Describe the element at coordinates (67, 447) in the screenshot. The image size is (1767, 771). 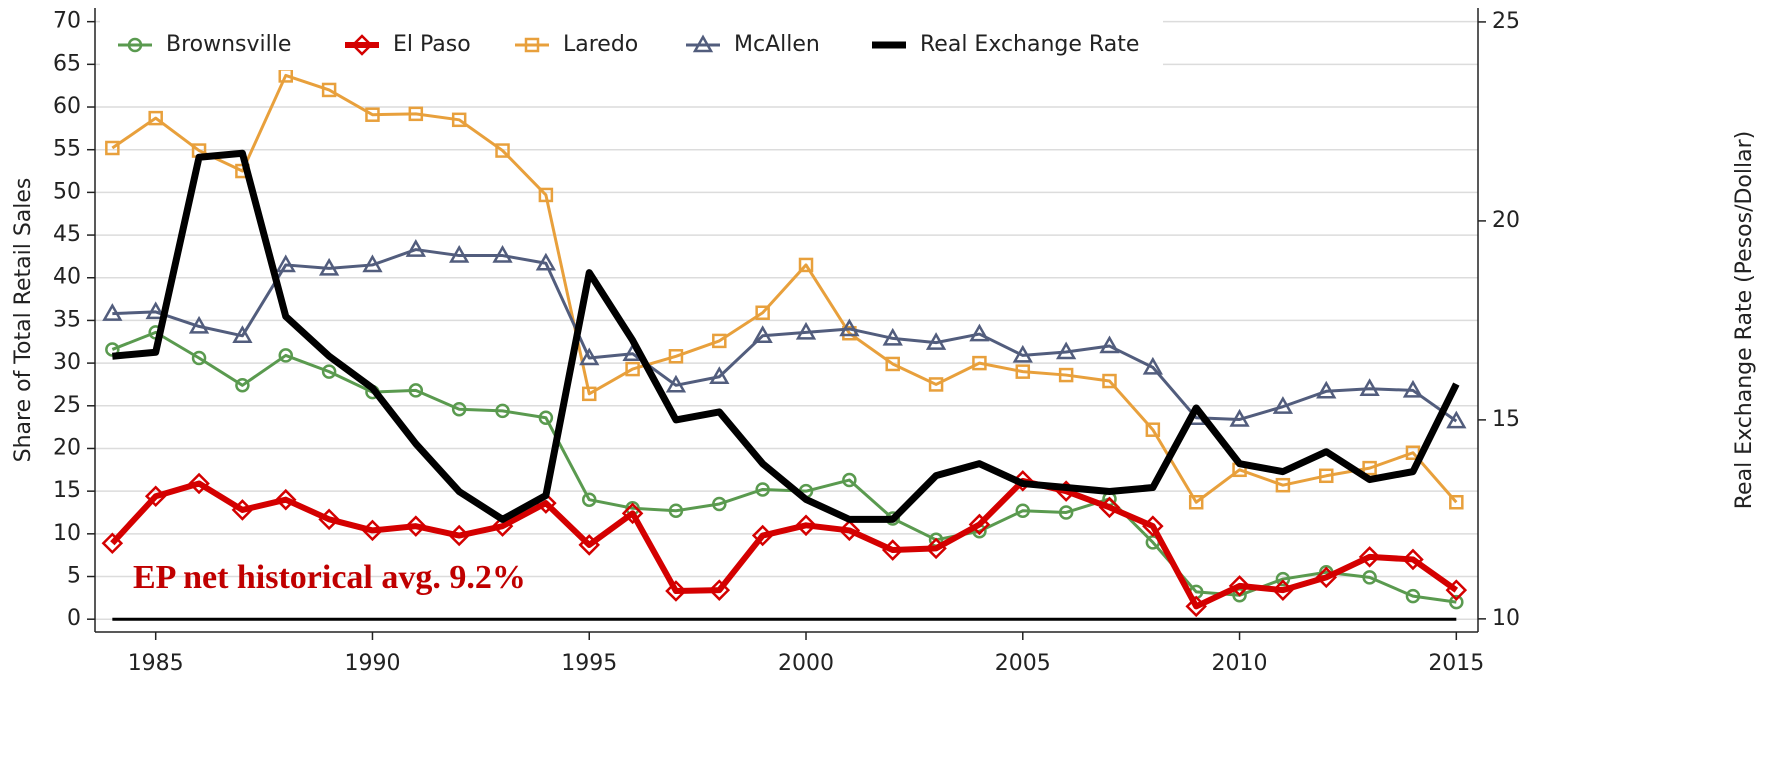
I see `y-tick-label: 20` at that location.